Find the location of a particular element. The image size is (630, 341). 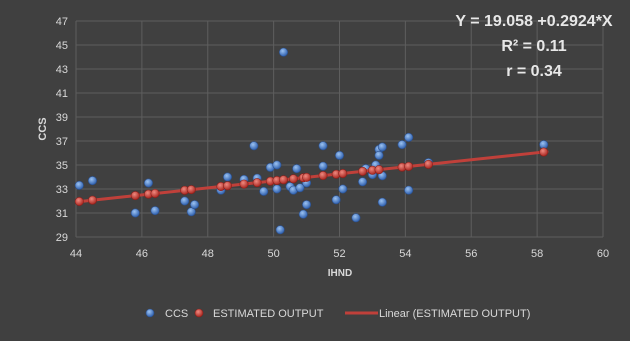

x-tick-label: 58 is located at coordinates (537, 254).